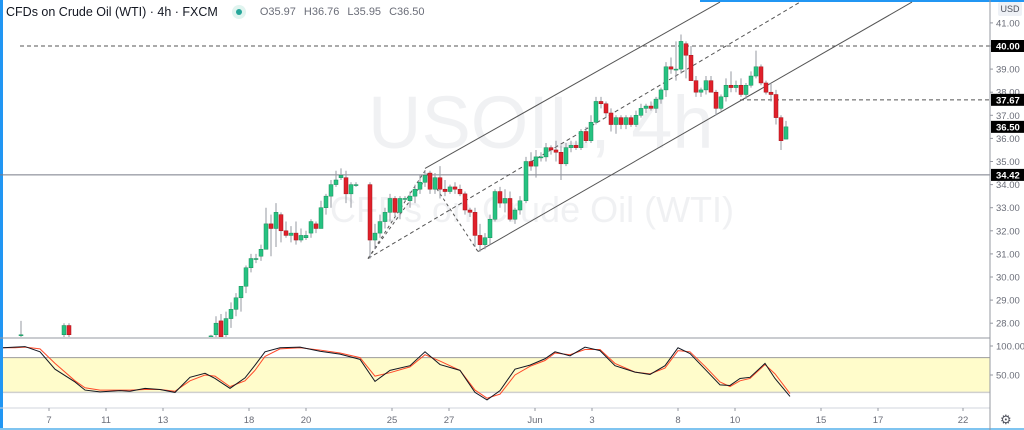  What do you see at coordinates (1008, 23) in the screenshot?
I see `price-tick-label: 41.00` at bounding box center [1008, 23].